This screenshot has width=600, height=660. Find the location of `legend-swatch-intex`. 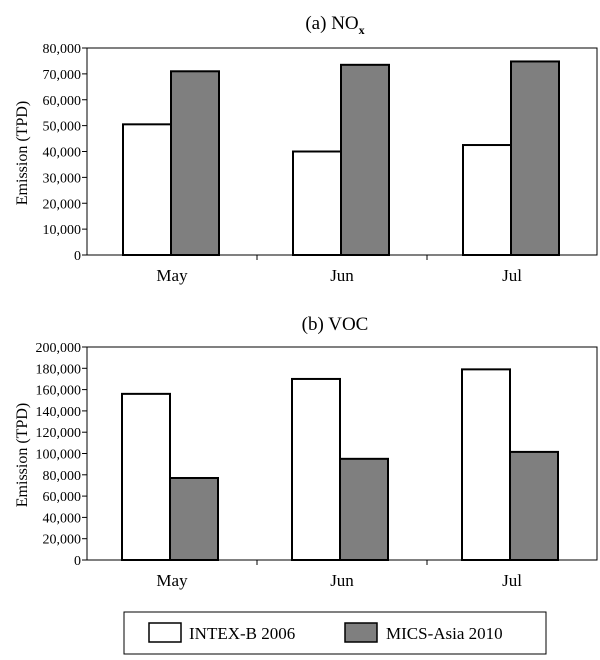

legend-swatch-intex is located at coordinates (165, 632).